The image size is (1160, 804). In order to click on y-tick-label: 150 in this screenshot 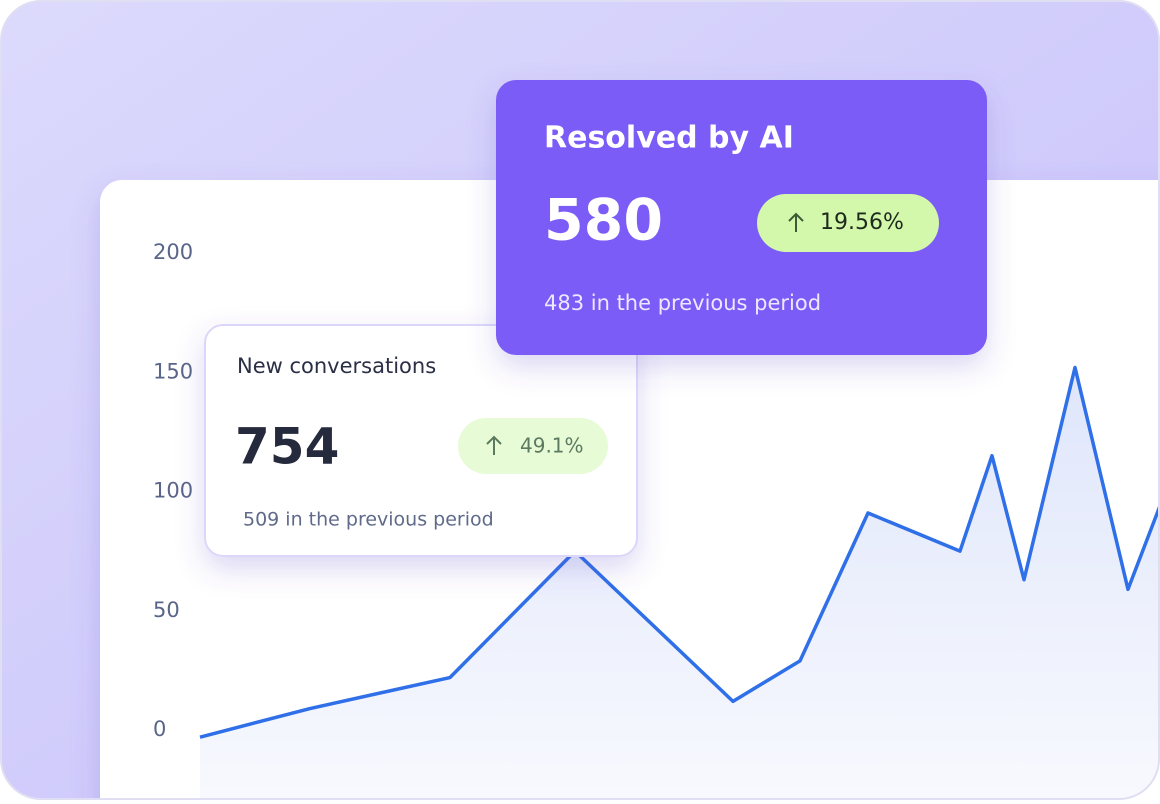, I will do `click(173, 371)`.